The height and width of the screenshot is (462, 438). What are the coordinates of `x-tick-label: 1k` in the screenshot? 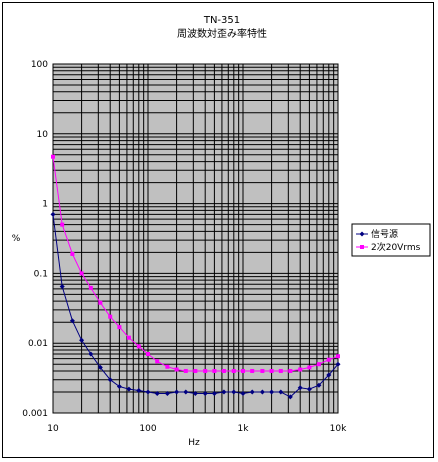 It's located at (244, 429).